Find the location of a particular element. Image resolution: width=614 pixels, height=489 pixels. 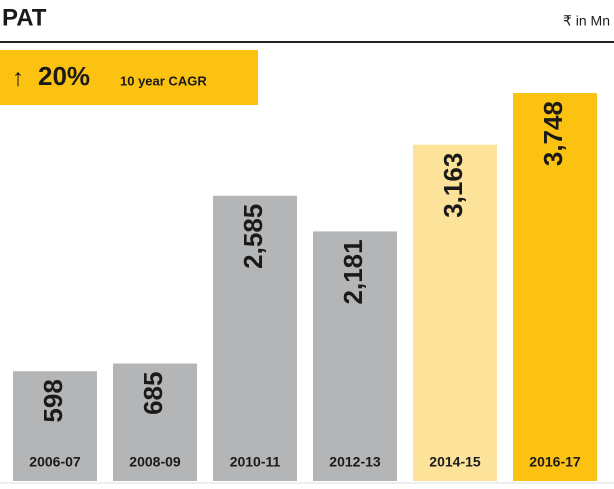

chart-title: PAT is located at coordinates (24, 17).